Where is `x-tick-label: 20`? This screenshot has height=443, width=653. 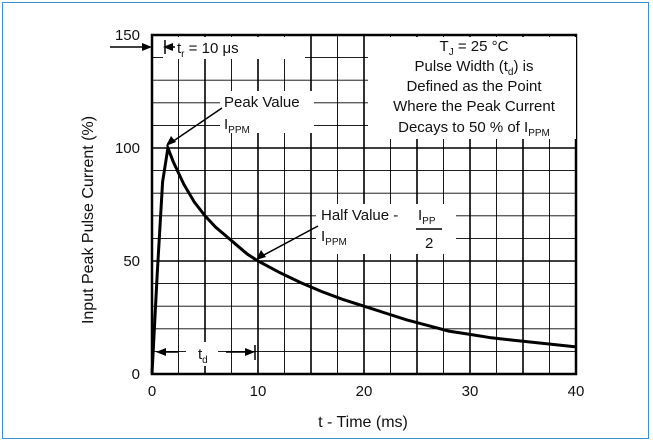
x-tick-label: 20 is located at coordinates (364, 391).